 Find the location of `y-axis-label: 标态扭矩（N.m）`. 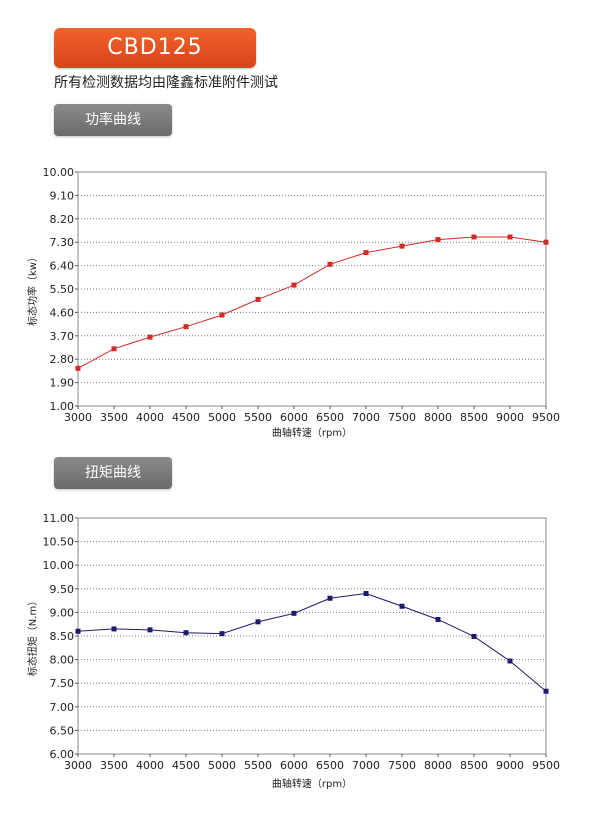

y-axis-label: 标态扭矩（N.m） is located at coordinates (32, 636).